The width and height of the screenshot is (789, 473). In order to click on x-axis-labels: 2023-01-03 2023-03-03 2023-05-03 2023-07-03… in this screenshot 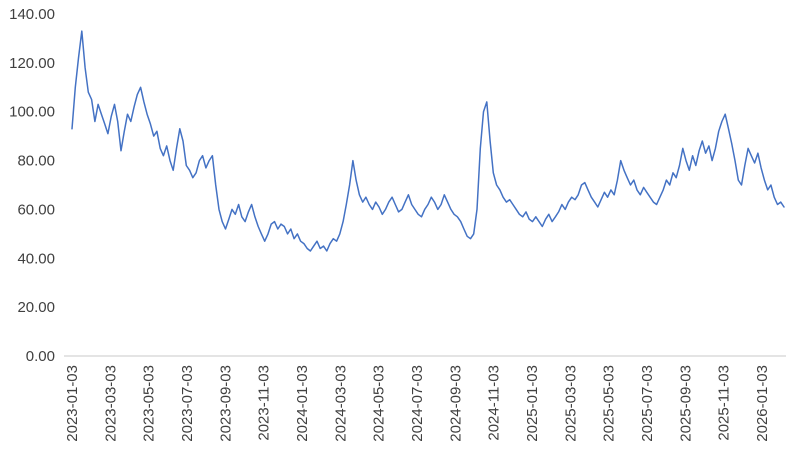, I will do `click(417, 403)`.